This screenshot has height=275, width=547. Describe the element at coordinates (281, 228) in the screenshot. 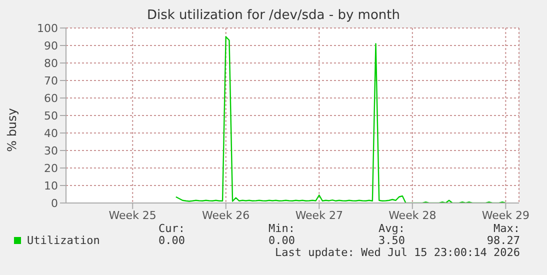

I see `text: Min:` at that location.